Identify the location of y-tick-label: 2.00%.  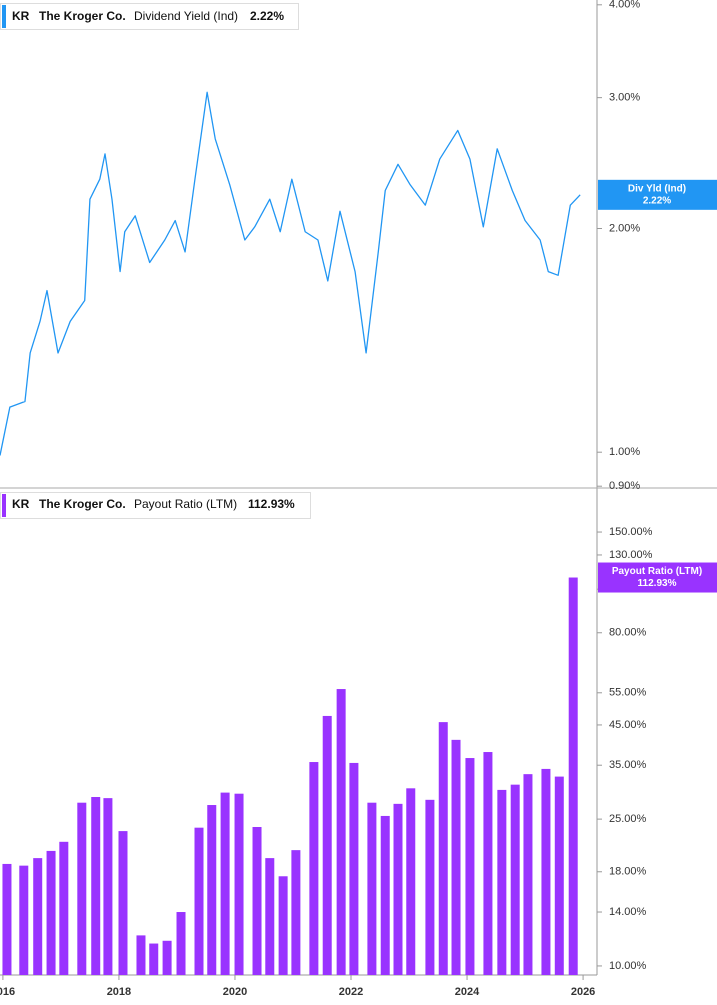
(624, 228).